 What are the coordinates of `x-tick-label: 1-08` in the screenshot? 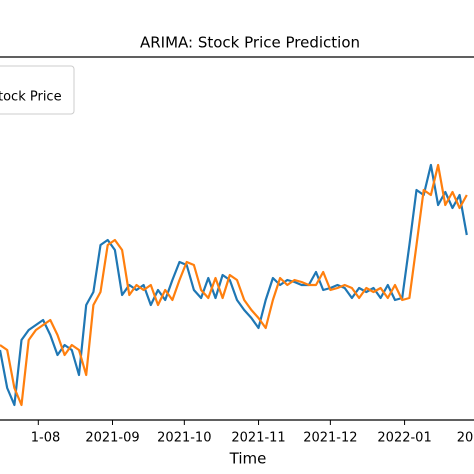 It's located at (46, 438).